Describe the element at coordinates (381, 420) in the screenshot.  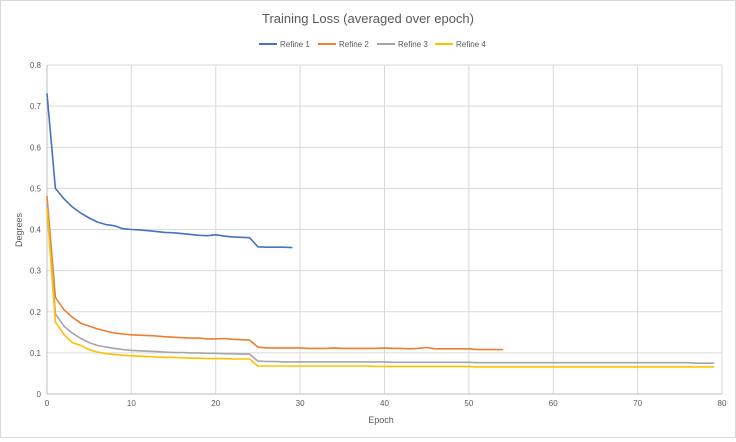
I see `x-axis-label: Epoch` at that location.